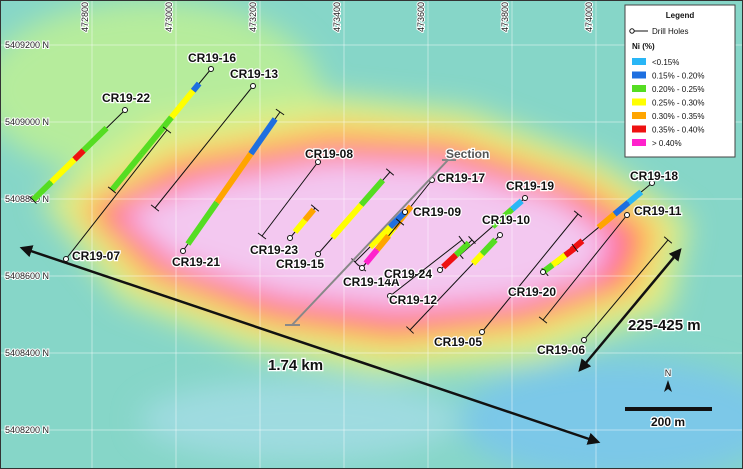 This screenshot has height=469, width=743. Describe the element at coordinates (196, 262) in the screenshot. I see `drill-hole-label: CR19-21` at that location.